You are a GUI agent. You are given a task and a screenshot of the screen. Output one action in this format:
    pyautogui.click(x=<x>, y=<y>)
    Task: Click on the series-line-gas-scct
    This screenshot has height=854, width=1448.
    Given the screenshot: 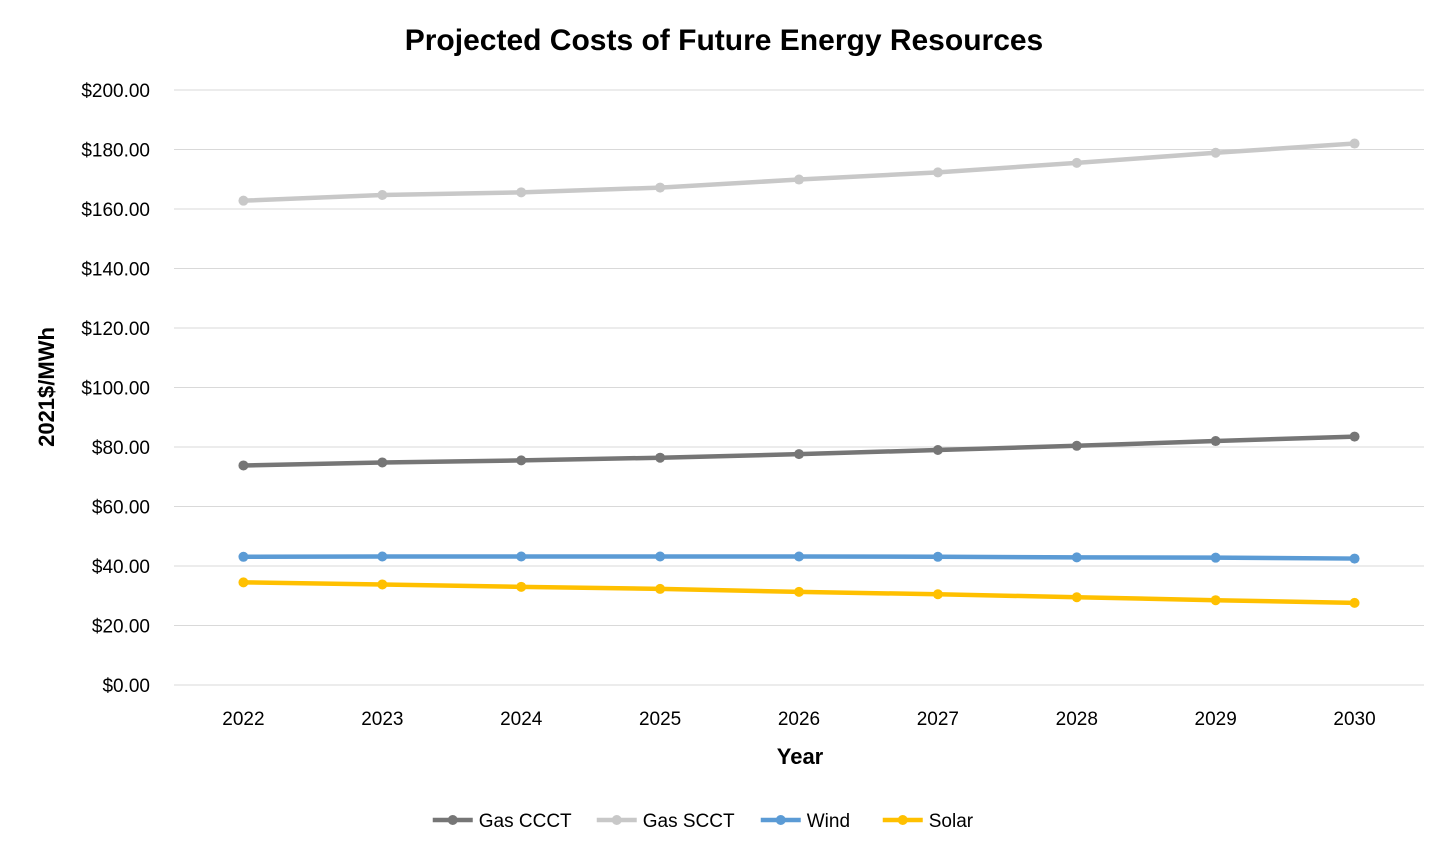 What is the action you would take?
    pyautogui.click(x=799, y=172)
    